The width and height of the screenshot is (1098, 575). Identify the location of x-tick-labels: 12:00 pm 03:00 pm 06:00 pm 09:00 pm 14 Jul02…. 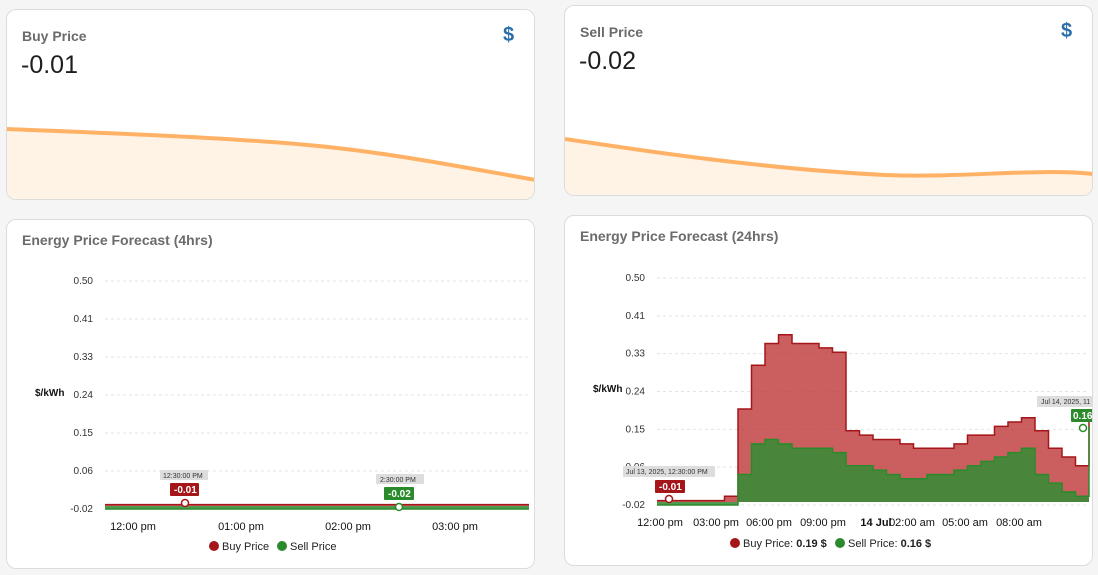
(839, 523).